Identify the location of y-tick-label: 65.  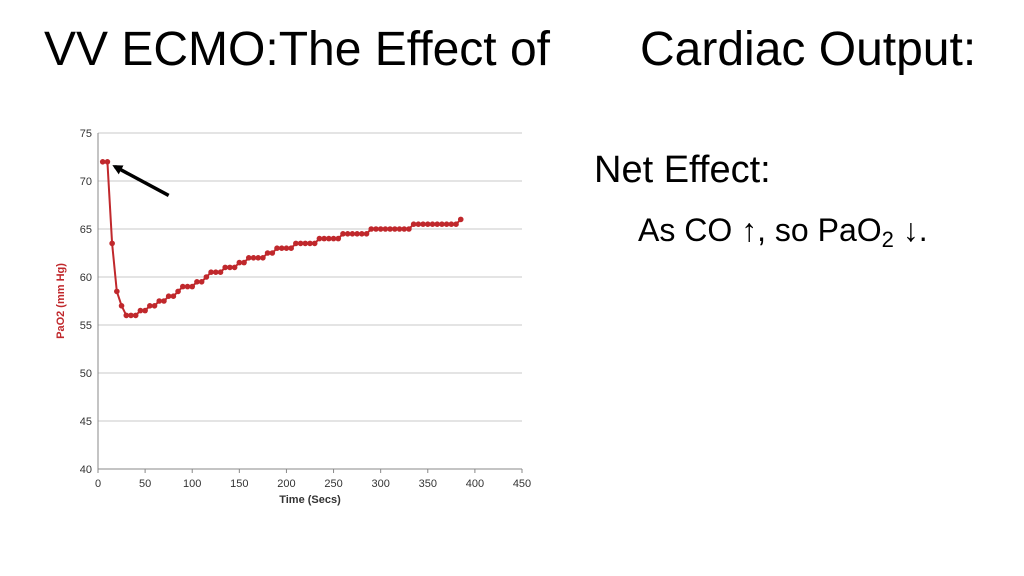
(86, 230).